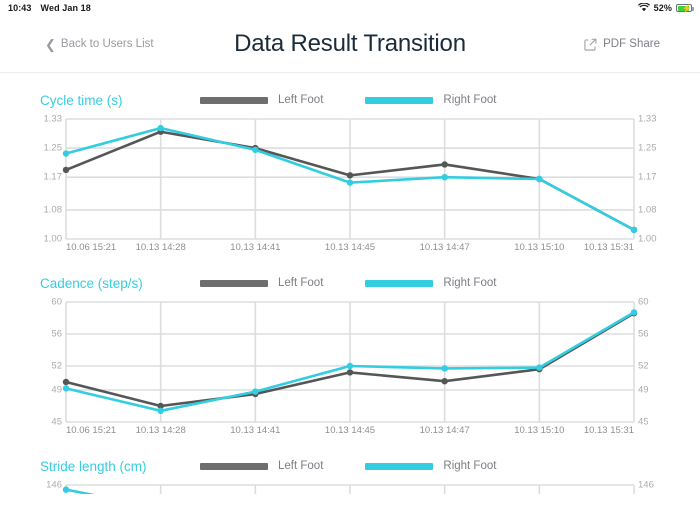  What do you see at coordinates (651, 362) in the screenshot?
I see `y-axis-right: 60 56 52 49 45` at bounding box center [651, 362].